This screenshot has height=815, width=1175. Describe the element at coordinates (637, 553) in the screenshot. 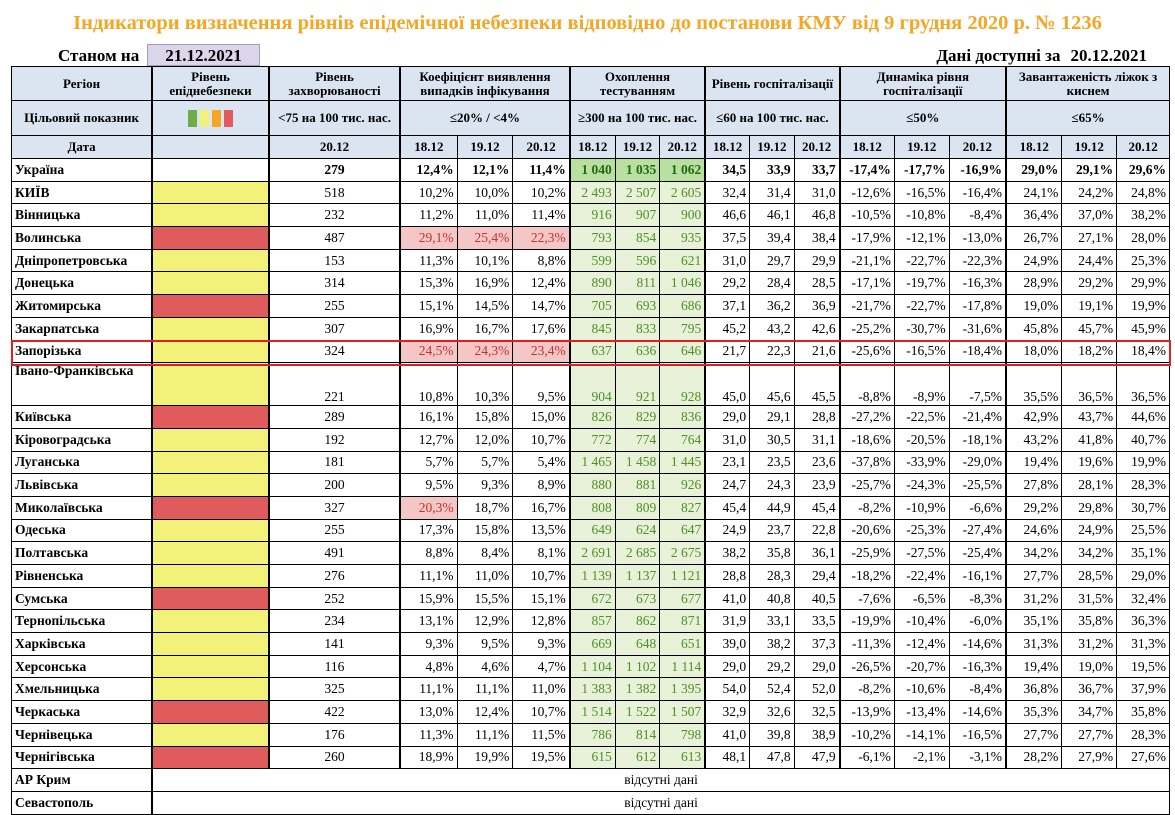

I see `testing-value: 2 685` at that location.